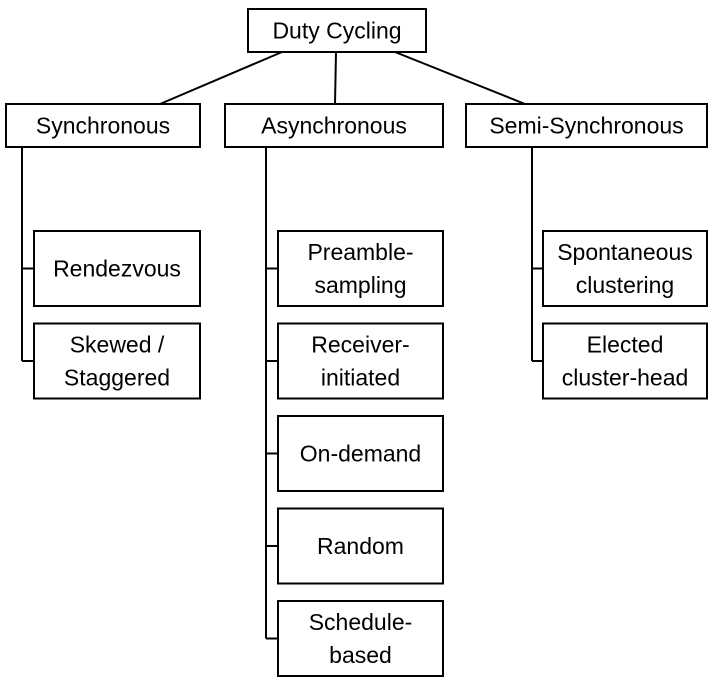  I want to click on category-node-2-label: Semi-Synchronous, so click(586, 126).